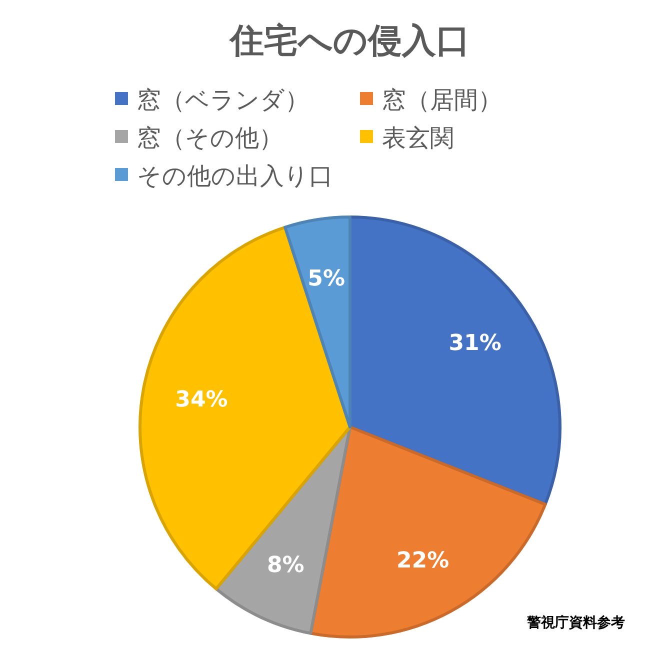 This screenshot has width=660, height=660. Describe the element at coordinates (349, 41) in the screenshot. I see `chart-title: 住宅への侵入口` at that location.